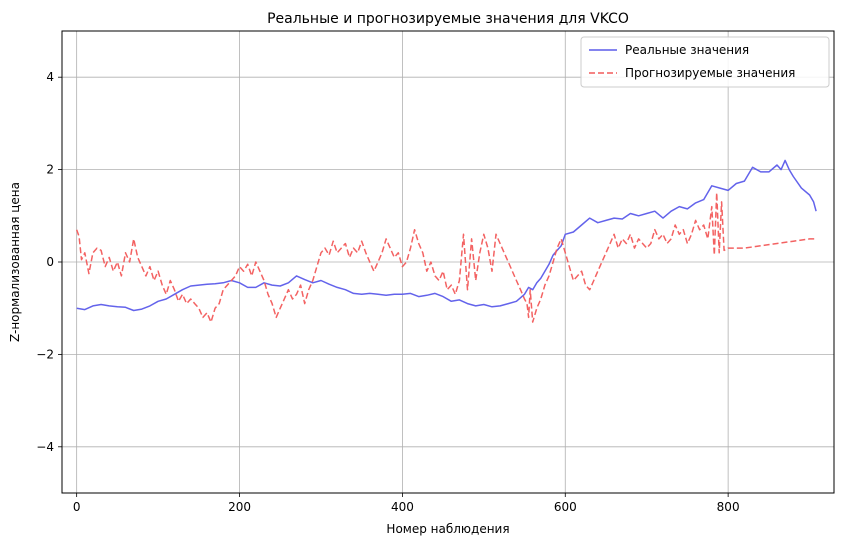 The image size is (844, 547). I want to click on legend-label-real: Реальные значения, so click(687, 50).